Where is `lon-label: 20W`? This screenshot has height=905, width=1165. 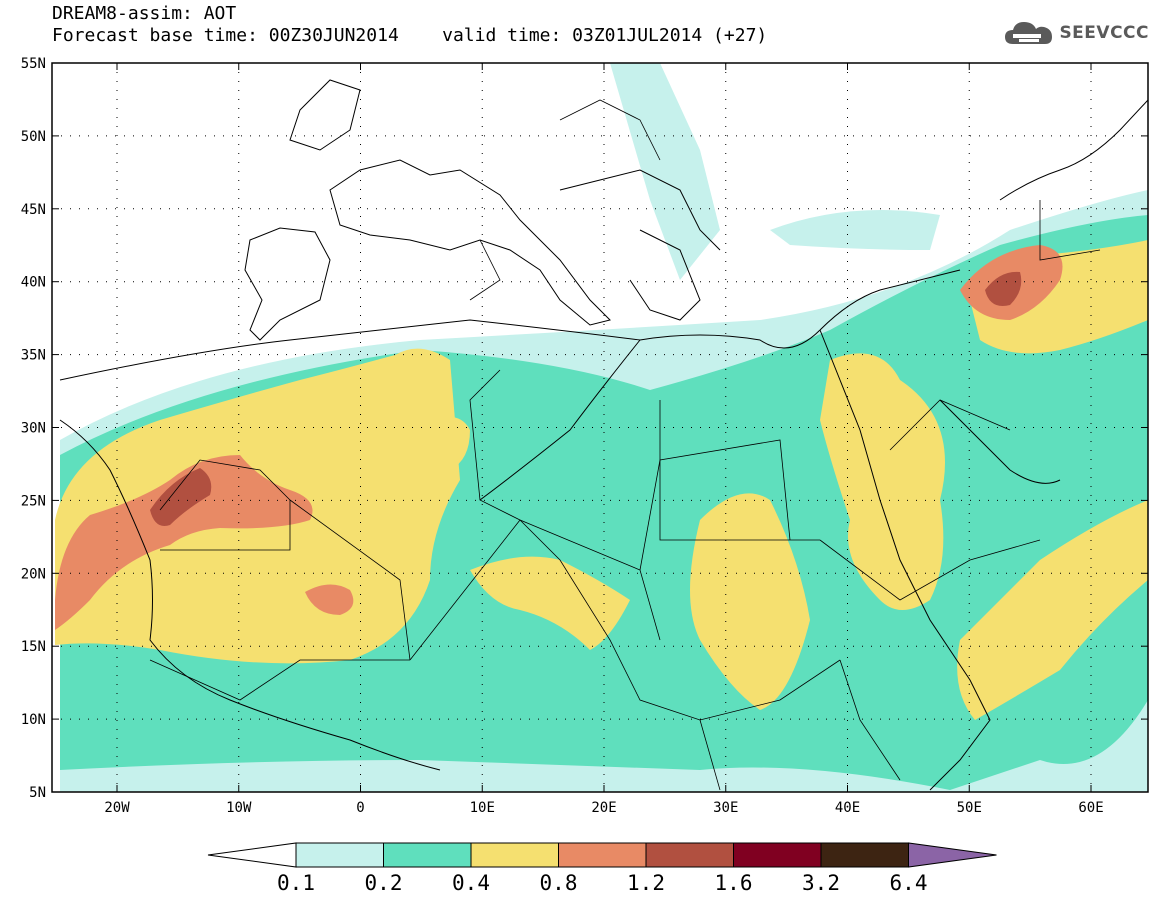
lon-label: 20W is located at coordinates (117, 808).